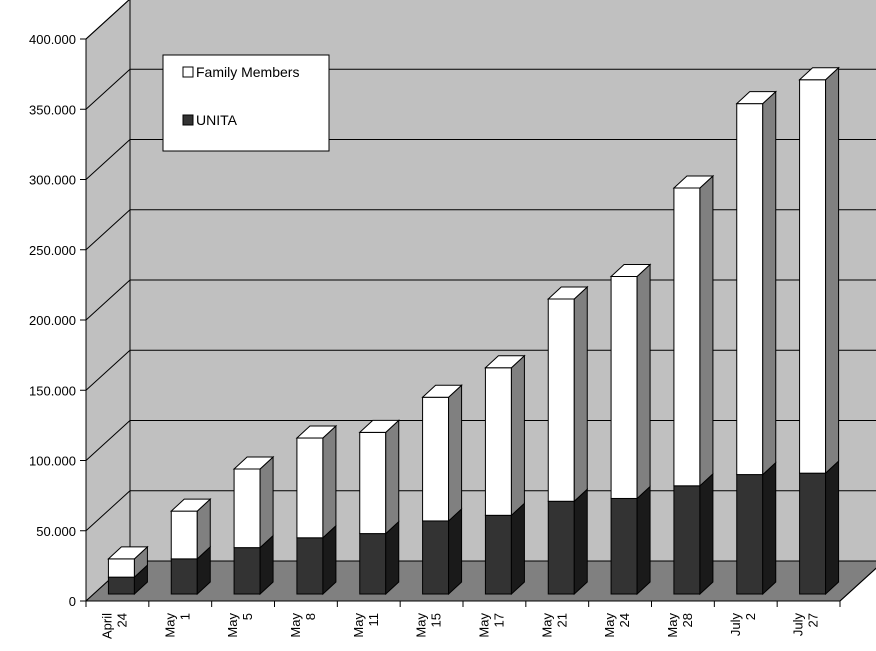 The width and height of the screenshot is (876, 651). I want to click on x-tick-label-line2: 5, so click(247, 616).